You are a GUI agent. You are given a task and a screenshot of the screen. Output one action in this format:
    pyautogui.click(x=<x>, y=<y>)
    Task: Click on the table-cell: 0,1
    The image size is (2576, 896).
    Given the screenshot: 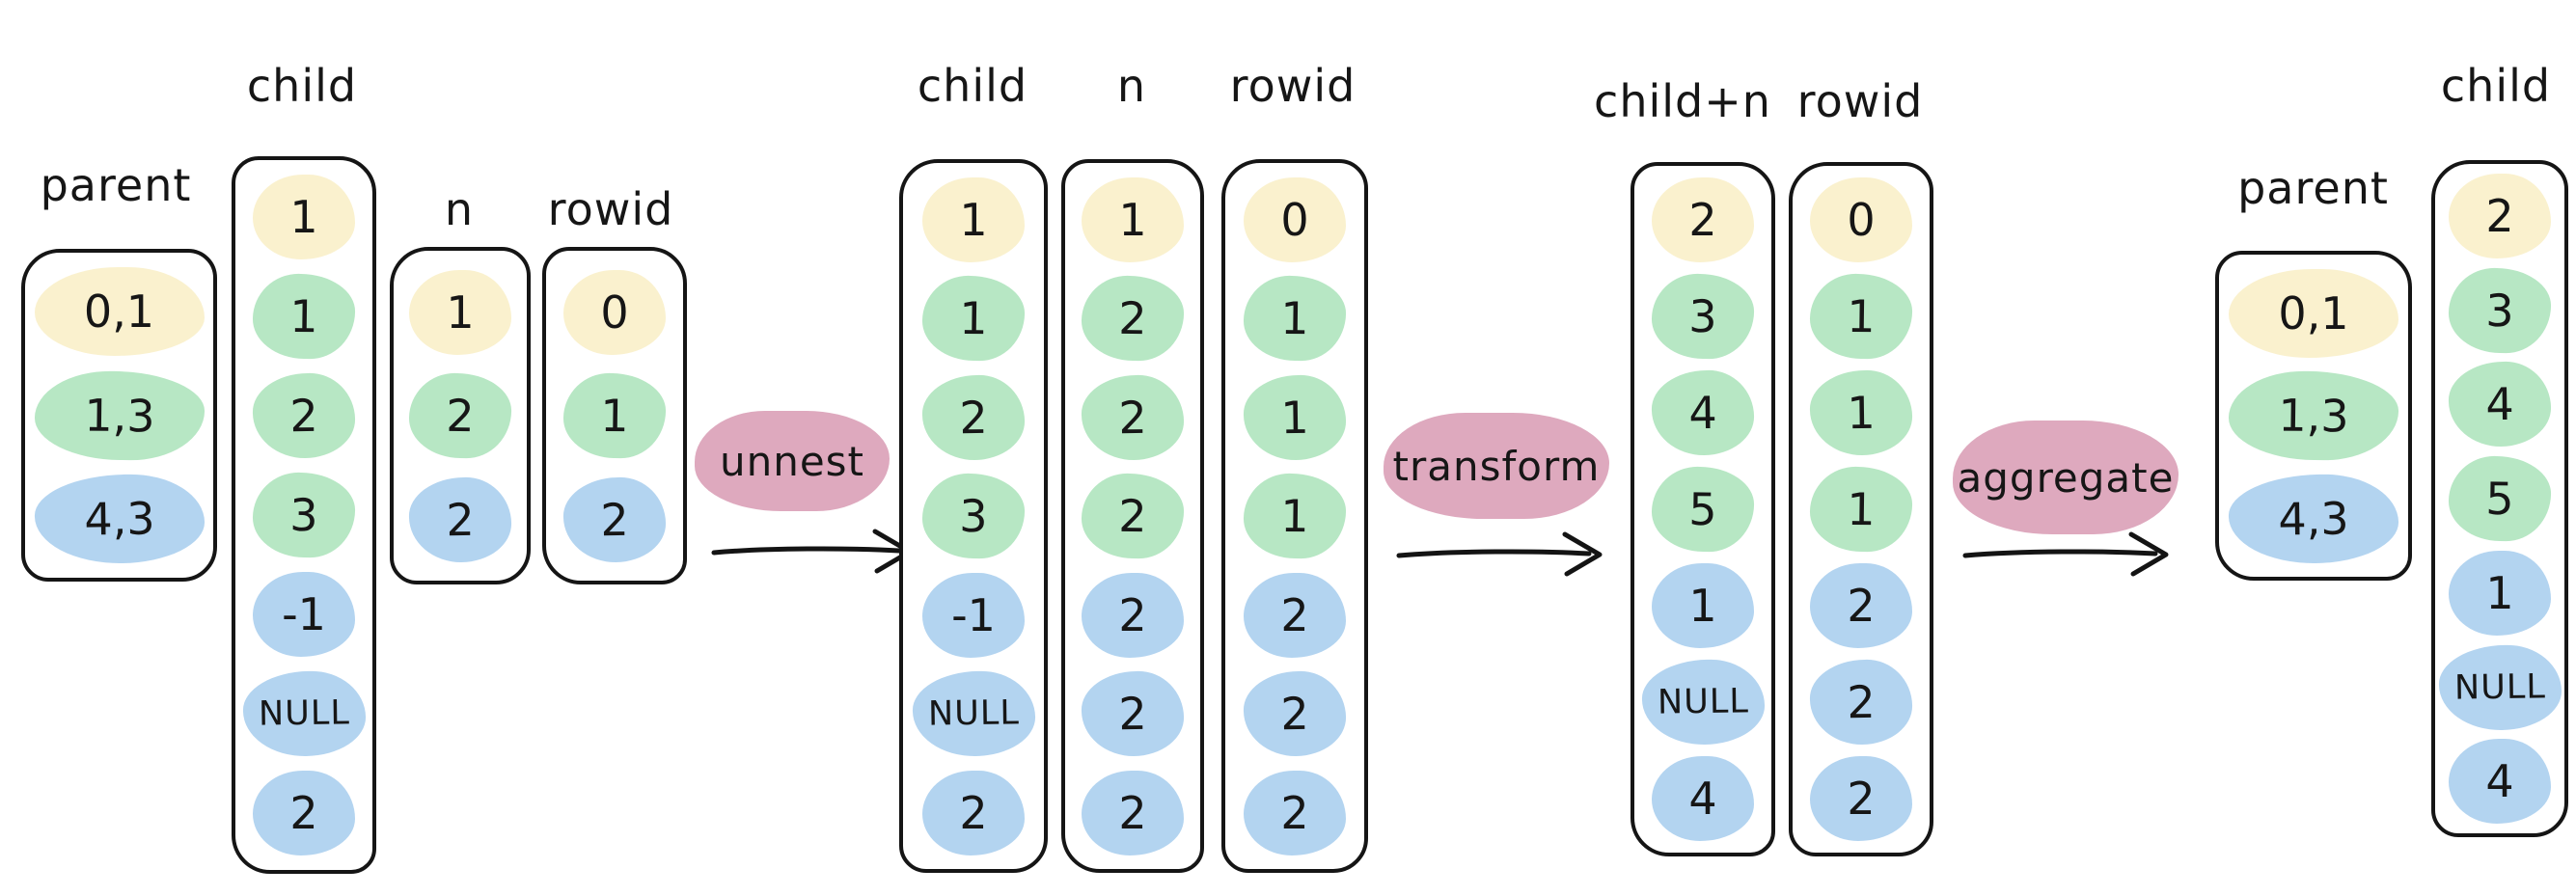 What is the action you would take?
    pyautogui.click(x=2313, y=313)
    